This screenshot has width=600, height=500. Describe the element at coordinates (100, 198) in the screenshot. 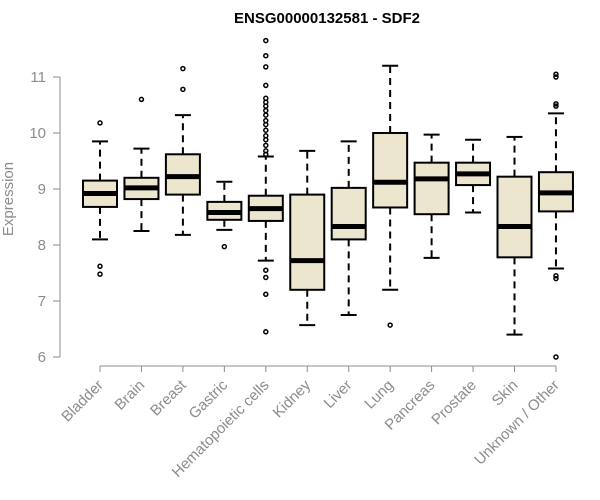

I see `box-bladder` at that location.